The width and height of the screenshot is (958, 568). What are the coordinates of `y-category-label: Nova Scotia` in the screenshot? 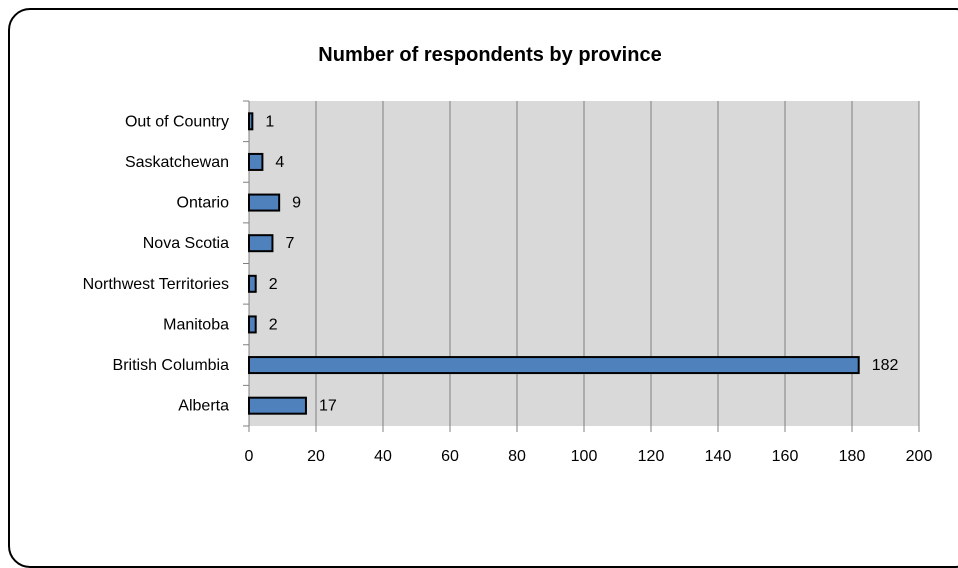 It's located at (186, 243).